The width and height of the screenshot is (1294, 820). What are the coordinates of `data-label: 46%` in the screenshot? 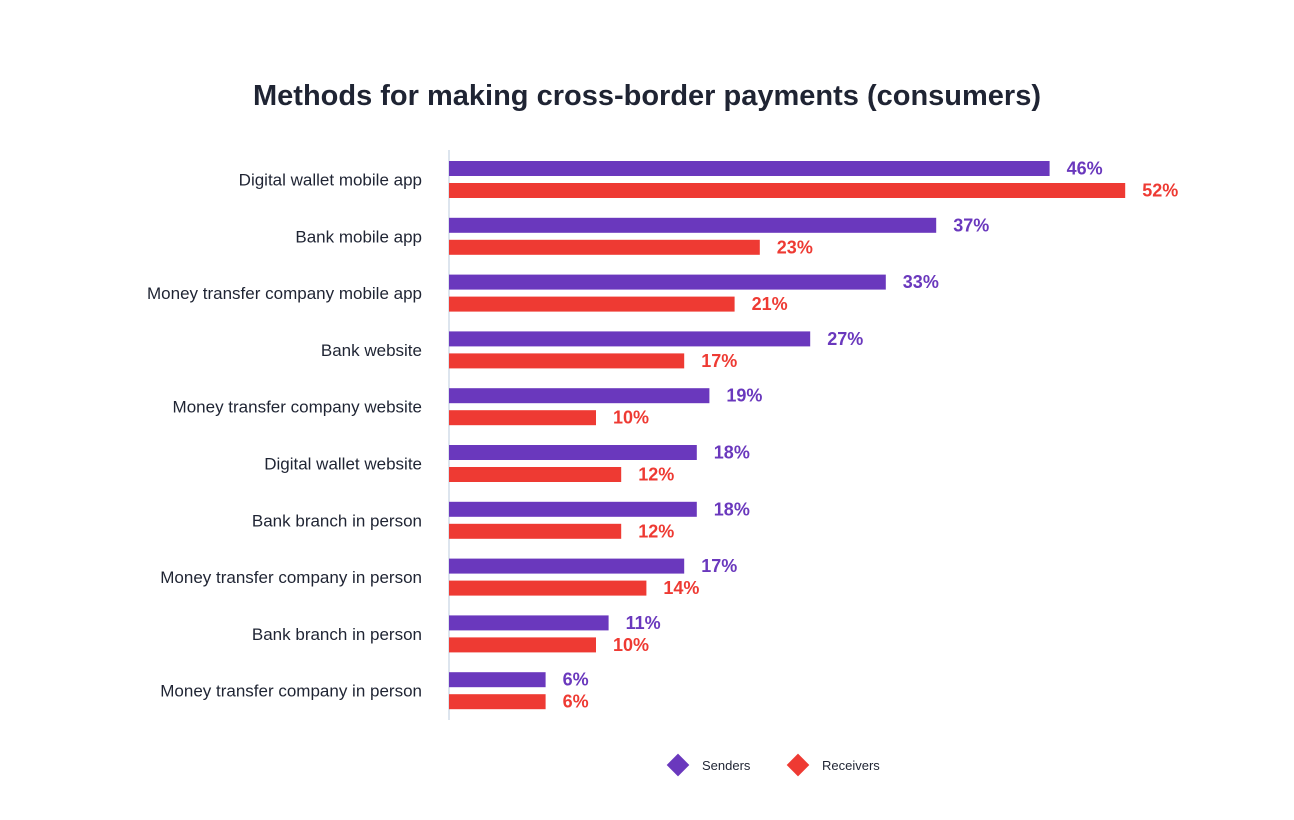 It's located at (1085, 169).